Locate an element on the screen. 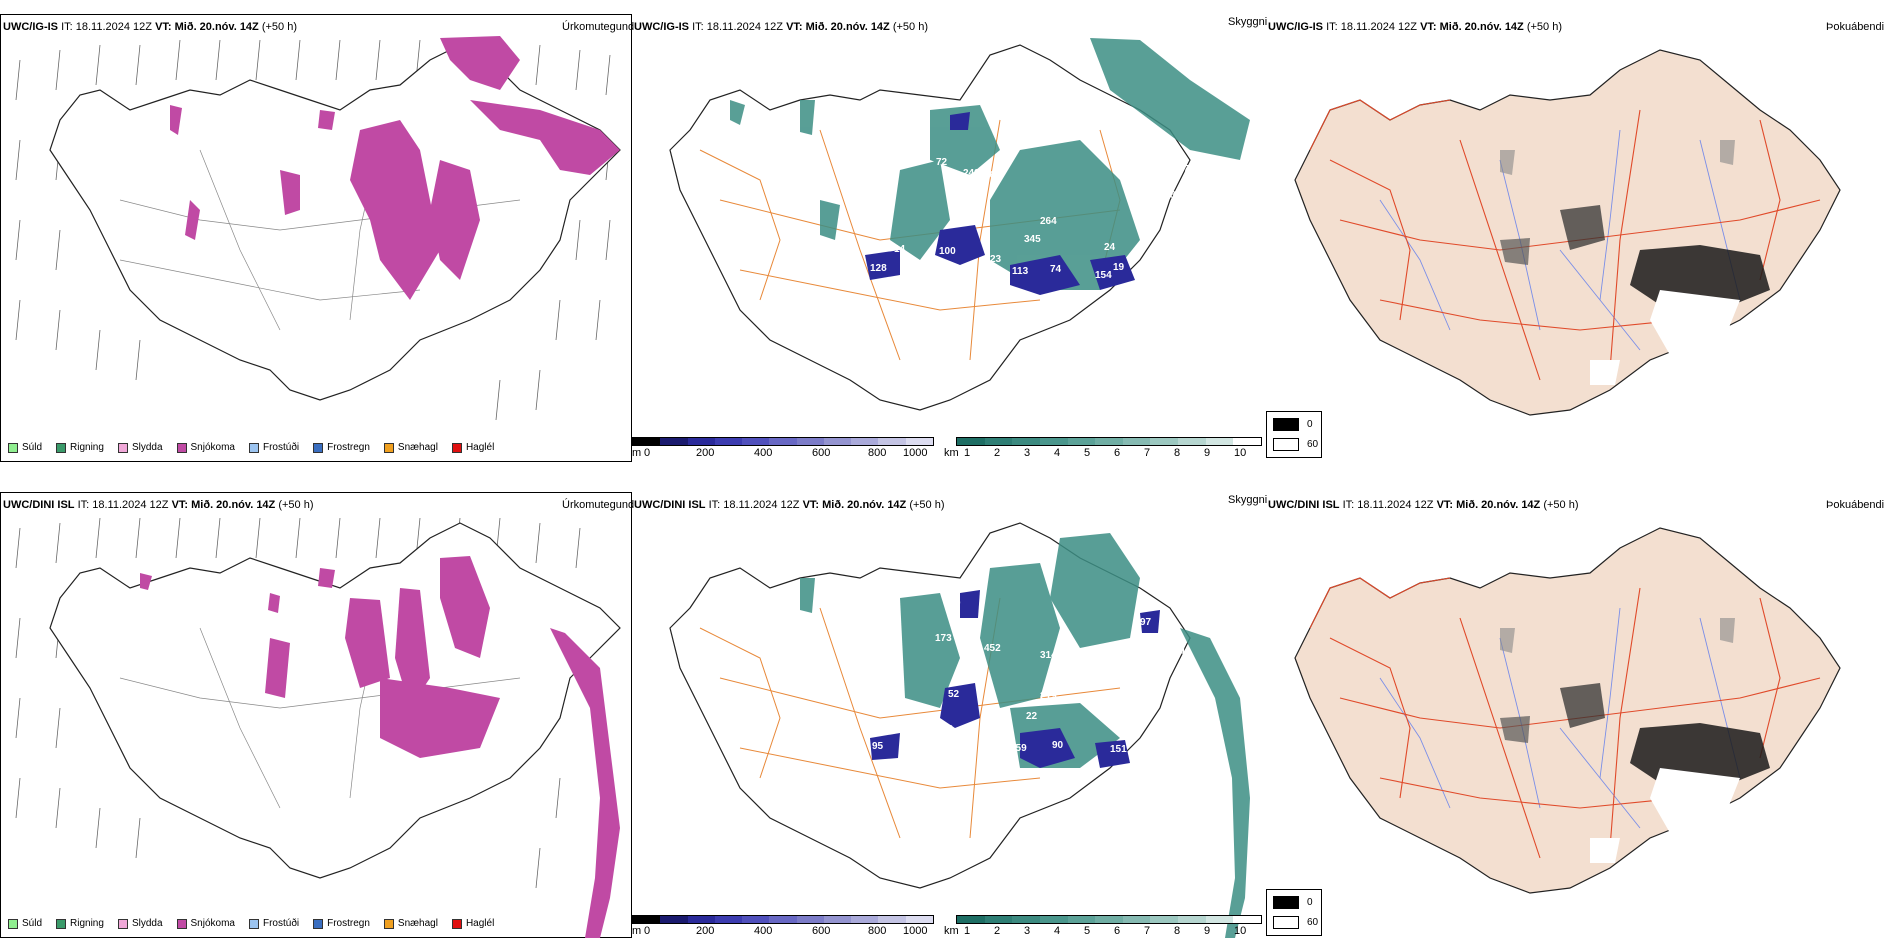  map-label: 19 is located at coordinates (1119, 267).